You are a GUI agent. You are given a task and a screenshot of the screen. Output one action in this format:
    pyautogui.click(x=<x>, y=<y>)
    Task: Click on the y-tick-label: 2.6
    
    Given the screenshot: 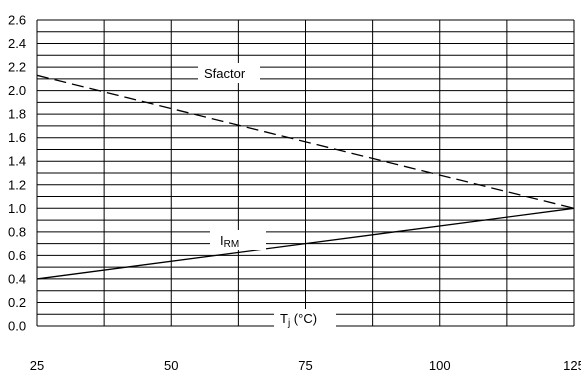 What is the action you would take?
    pyautogui.click(x=17, y=20)
    